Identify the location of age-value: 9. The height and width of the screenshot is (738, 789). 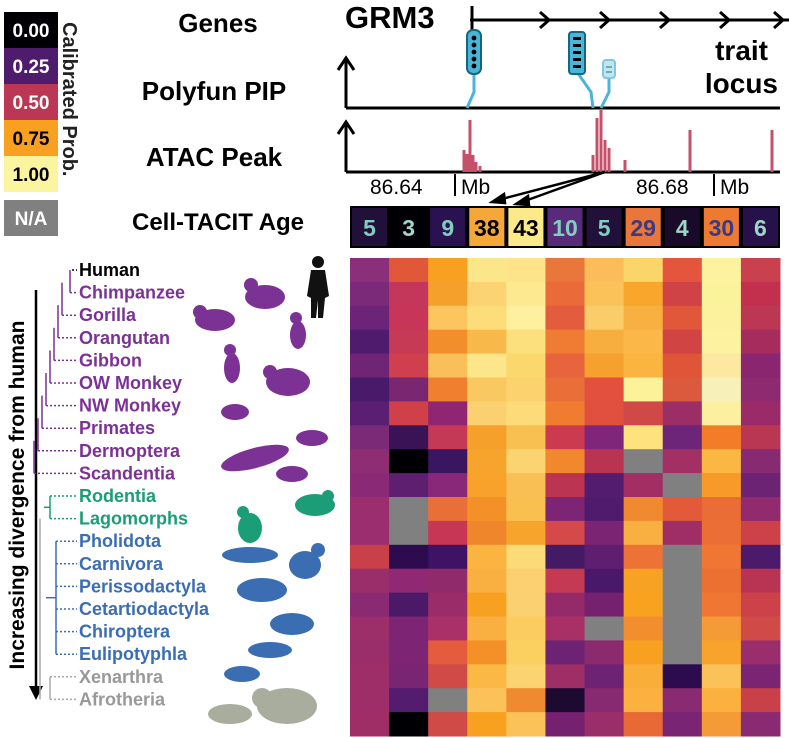
(447, 228).